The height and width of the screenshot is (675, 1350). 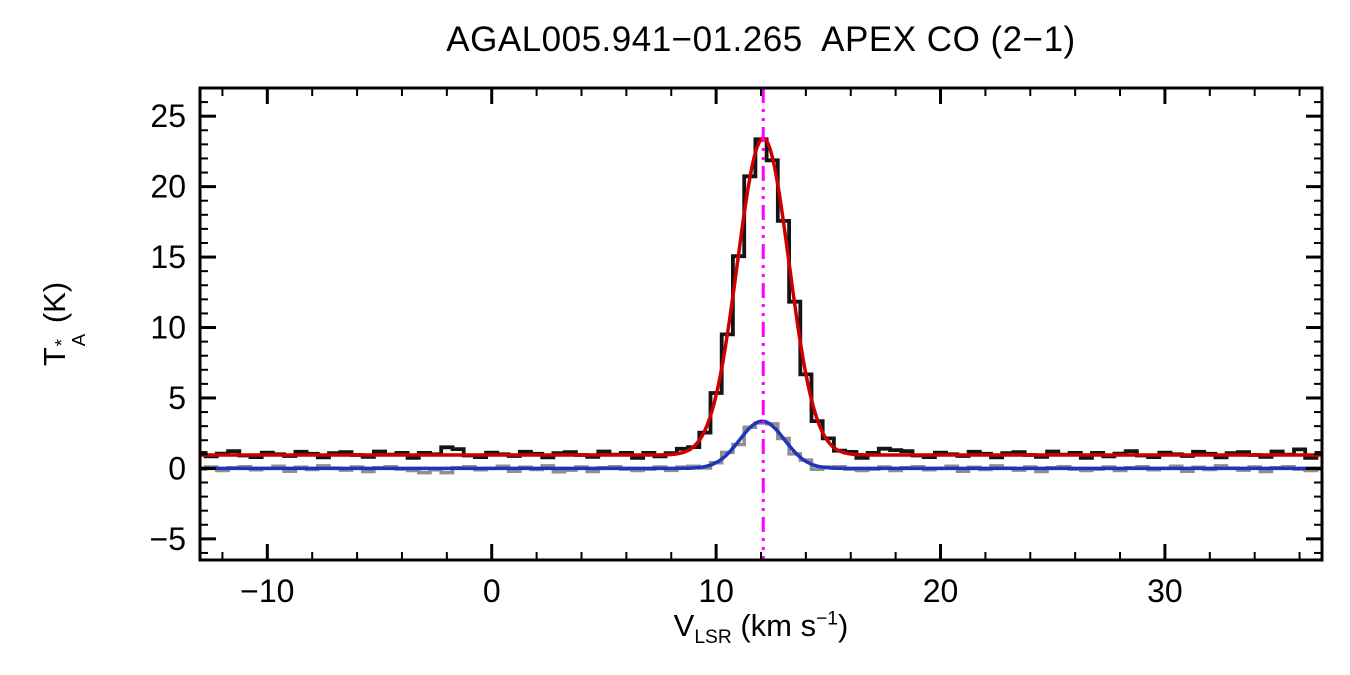 I want to click on x-label-sup: −1, so click(x=827, y=619).